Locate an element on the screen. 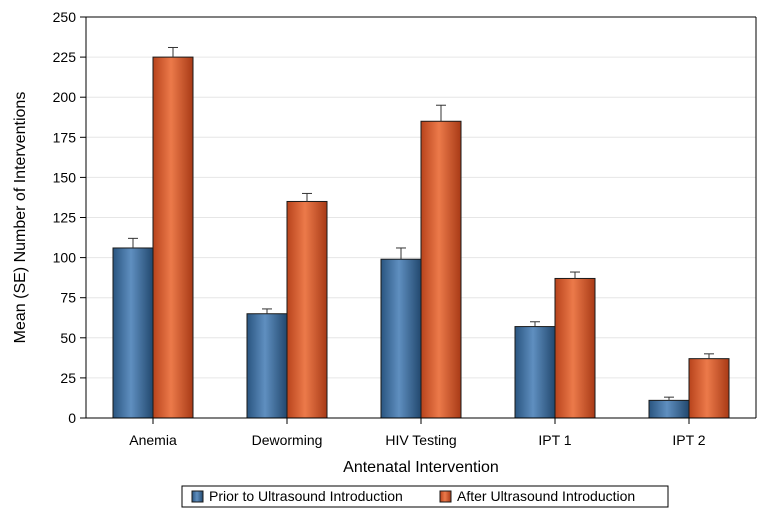 This screenshot has width=758, height=508. y-tick-label: 125 is located at coordinates (65, 218).